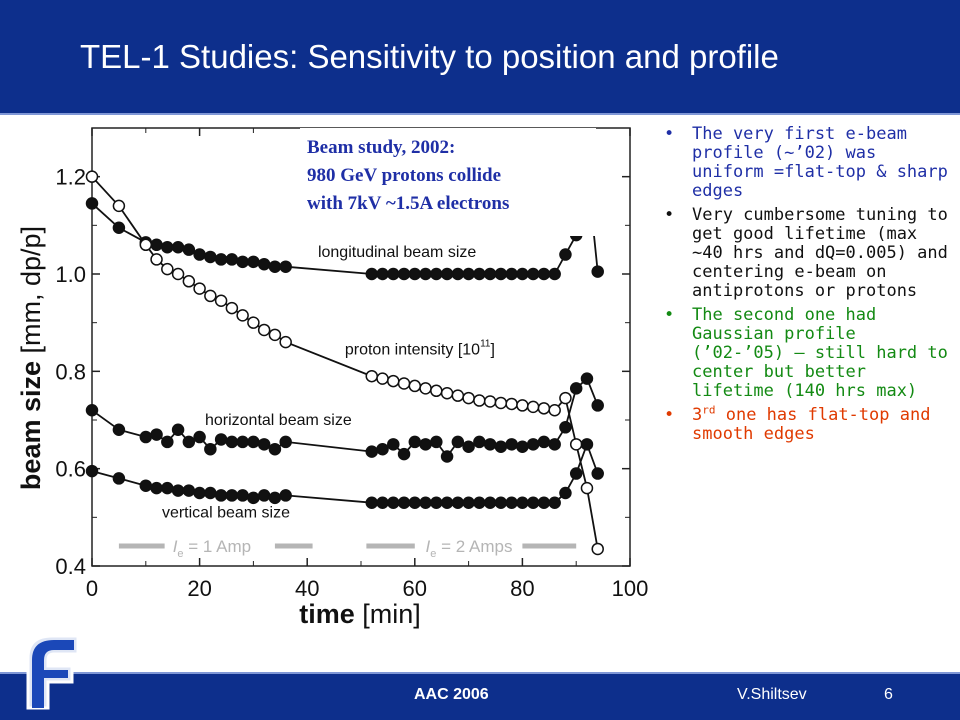  What do you see at coordinates (199, 588) in the screenshot?
I see `x-tick-label: 20` at bounding box center [199, 588].